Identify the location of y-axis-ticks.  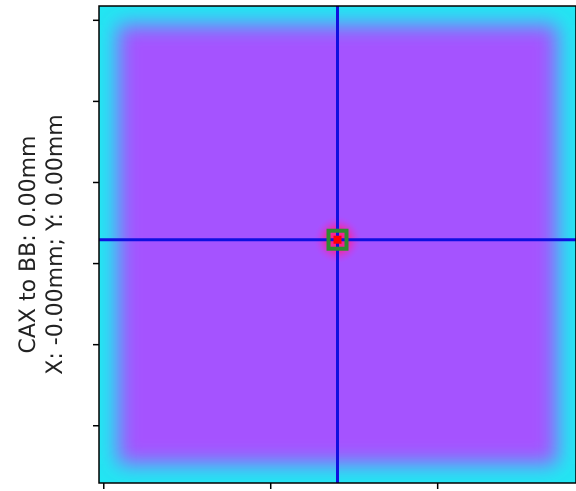
(96, 223).